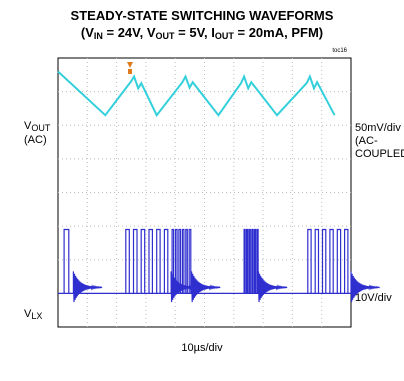 The width and height of the screenshot is (404, 381). What do you see at coordinates (130, 71) in the screenshot?
I see `trigger-marker-stem` at bounding box center [130, 71].